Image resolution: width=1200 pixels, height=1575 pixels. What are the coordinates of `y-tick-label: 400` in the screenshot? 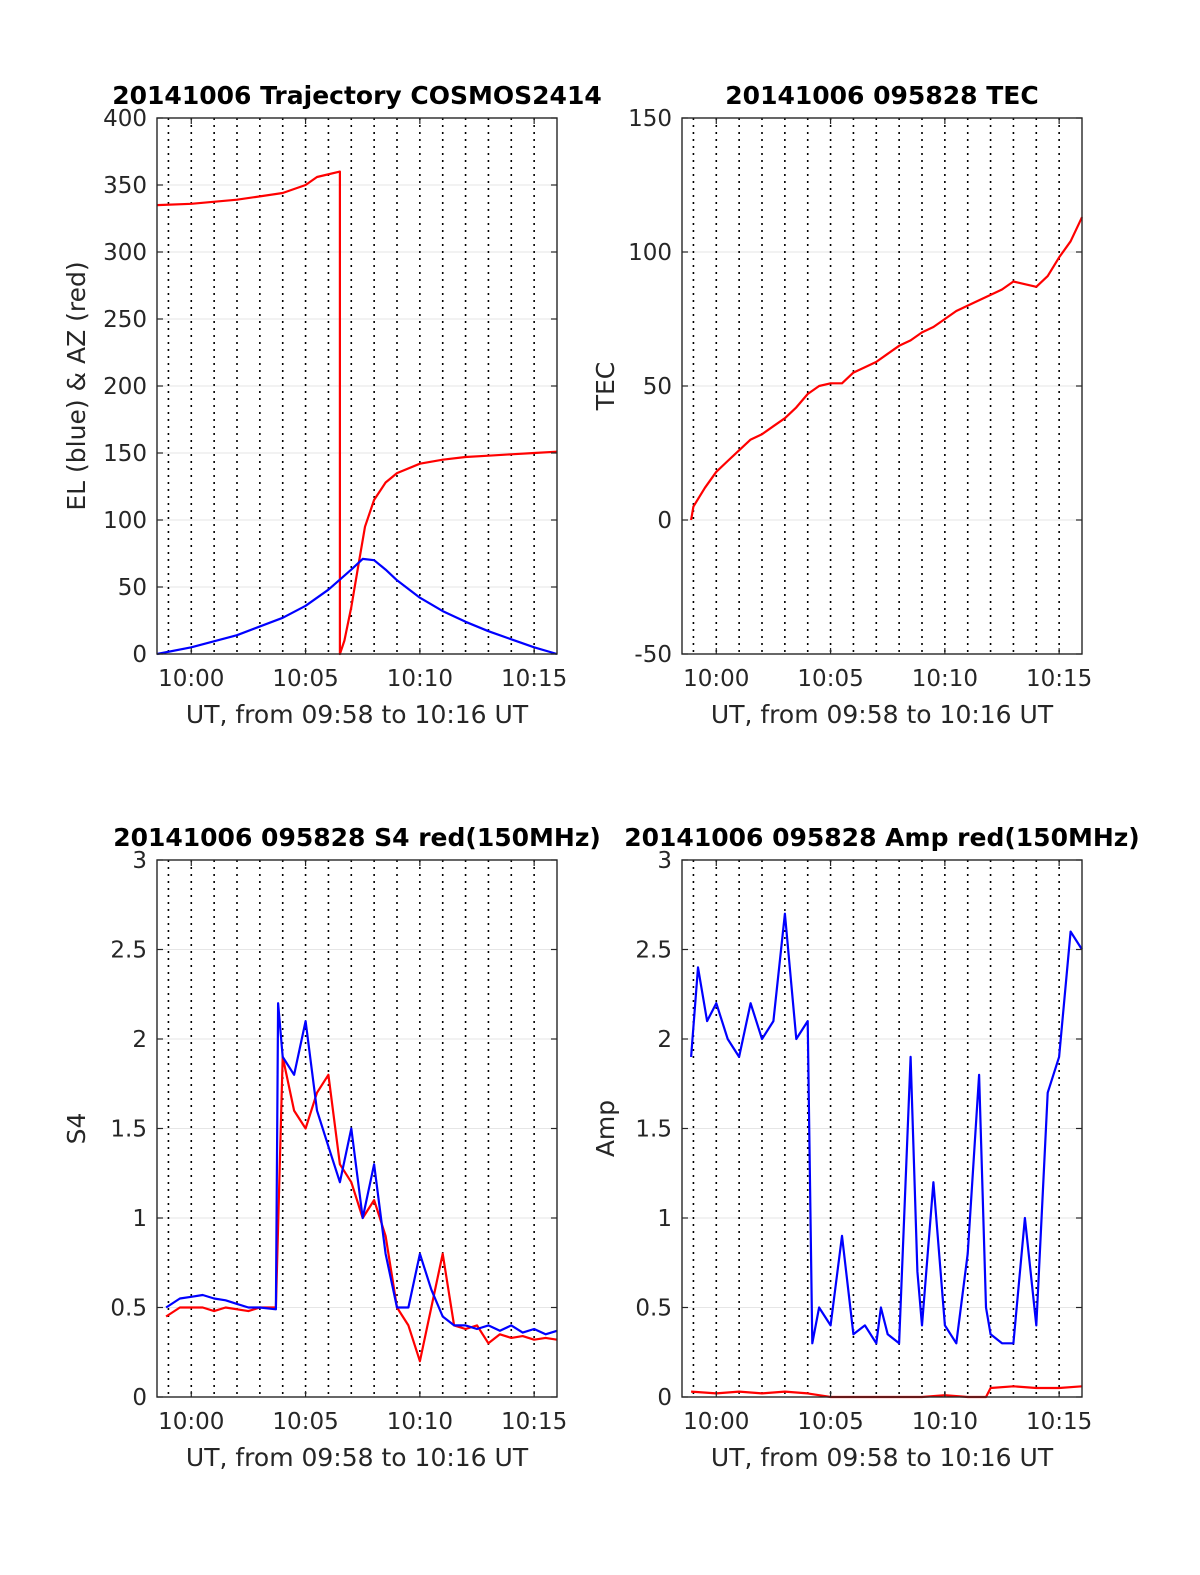 It's located at (125, 119).